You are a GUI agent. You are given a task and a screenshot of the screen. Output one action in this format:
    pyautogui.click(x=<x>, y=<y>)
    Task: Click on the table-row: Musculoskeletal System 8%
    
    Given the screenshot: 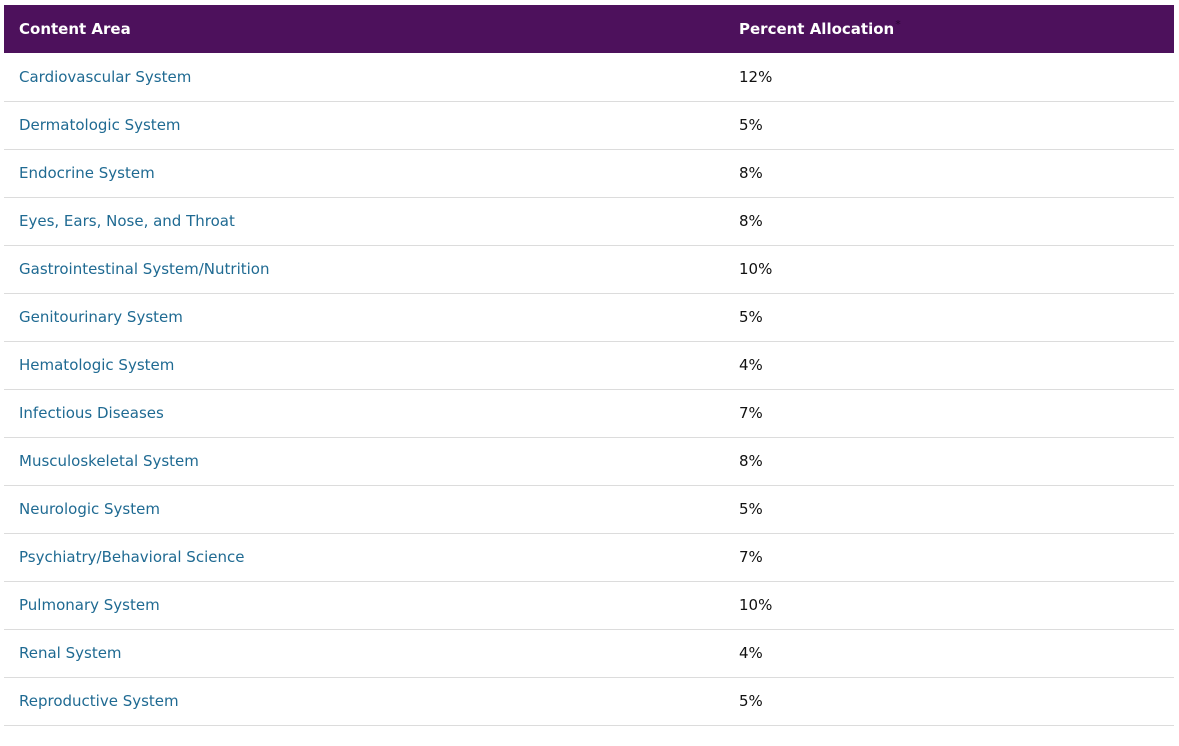 What is the action you would take?
    pyautogui.click(x=589, y=461)
    